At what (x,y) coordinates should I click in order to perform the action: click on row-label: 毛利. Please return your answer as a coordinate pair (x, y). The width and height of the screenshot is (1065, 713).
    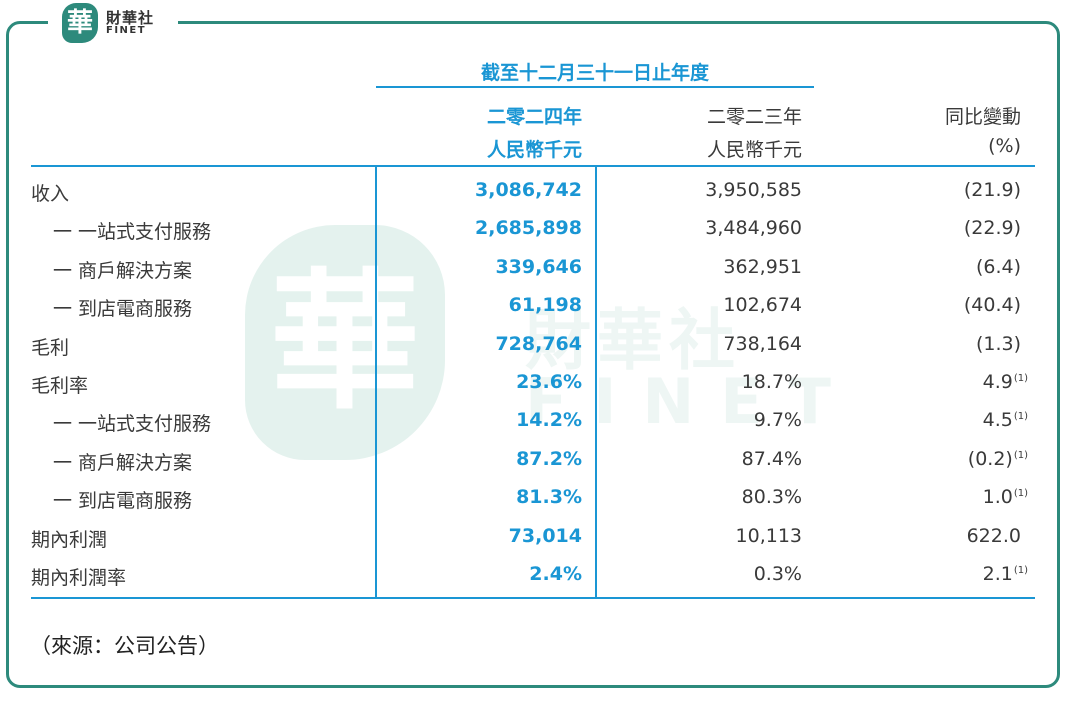
    Looking at the image, I should click on (50, 347).